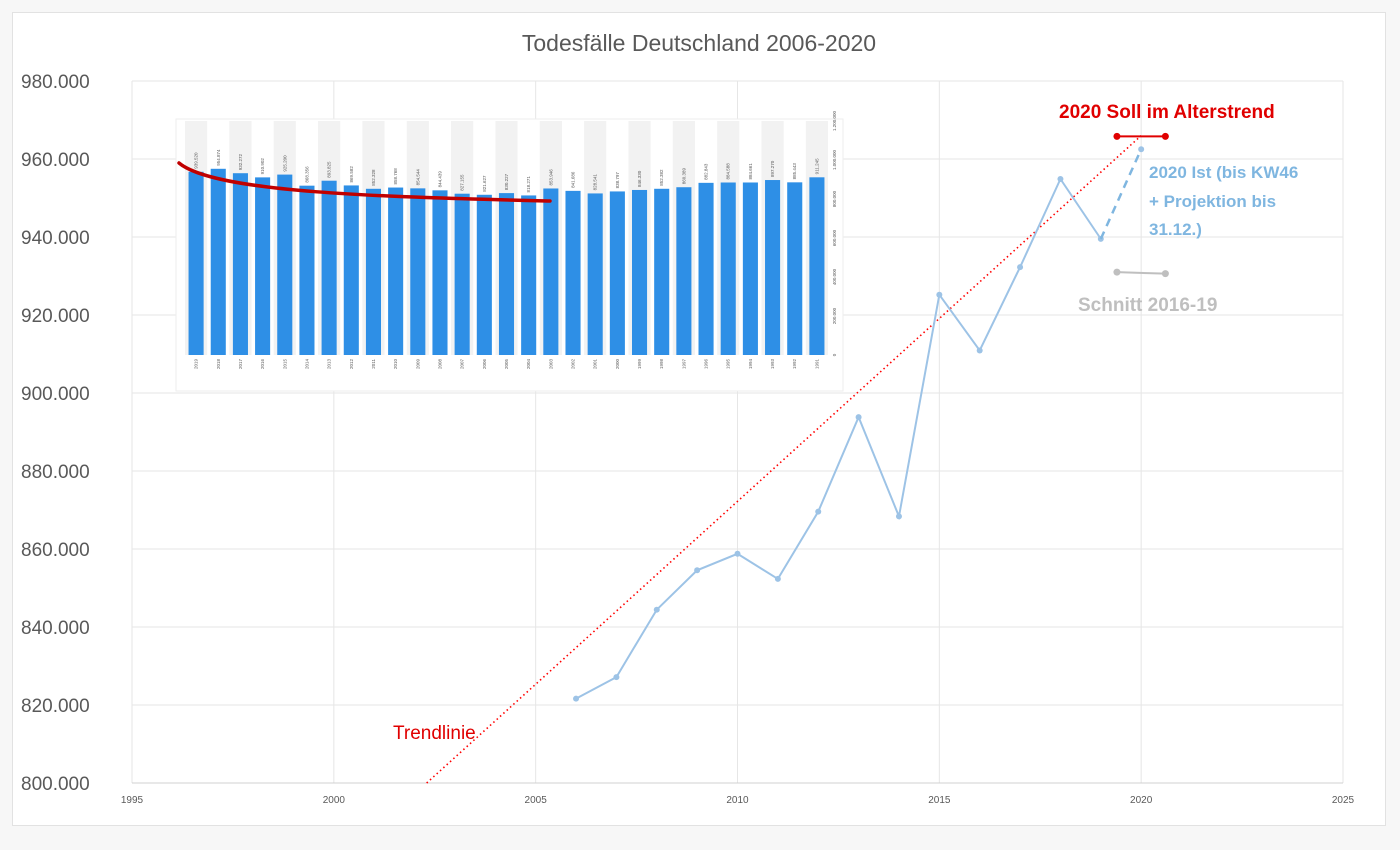 This screenshot has width=1400, height=850. I want to click on inset-value-label: 911.245, so click(816, 166).